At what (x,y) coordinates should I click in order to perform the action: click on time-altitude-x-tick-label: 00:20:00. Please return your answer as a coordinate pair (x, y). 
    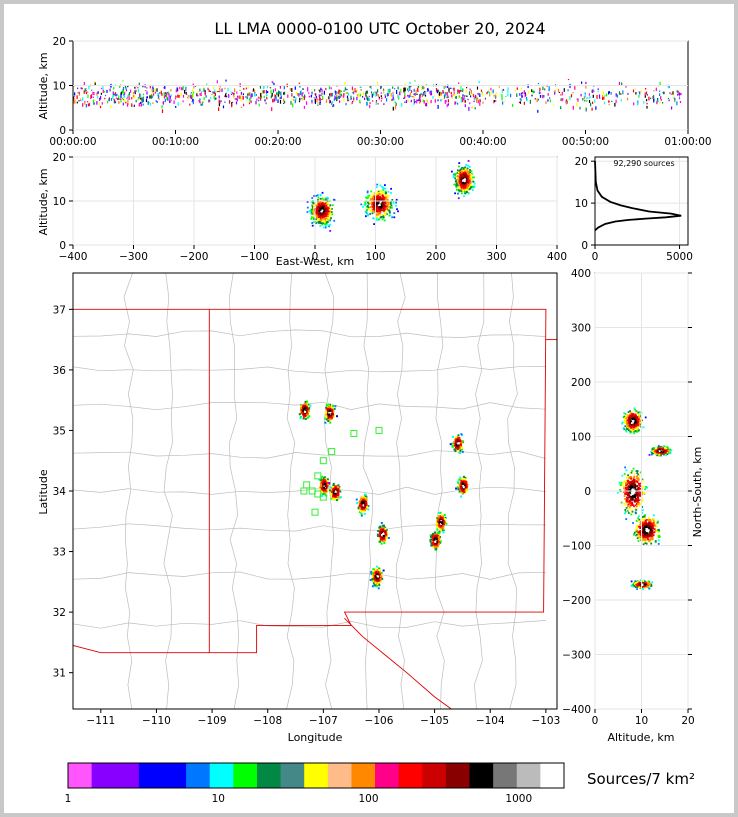
    Looking at the image, I should click on (277, 142).